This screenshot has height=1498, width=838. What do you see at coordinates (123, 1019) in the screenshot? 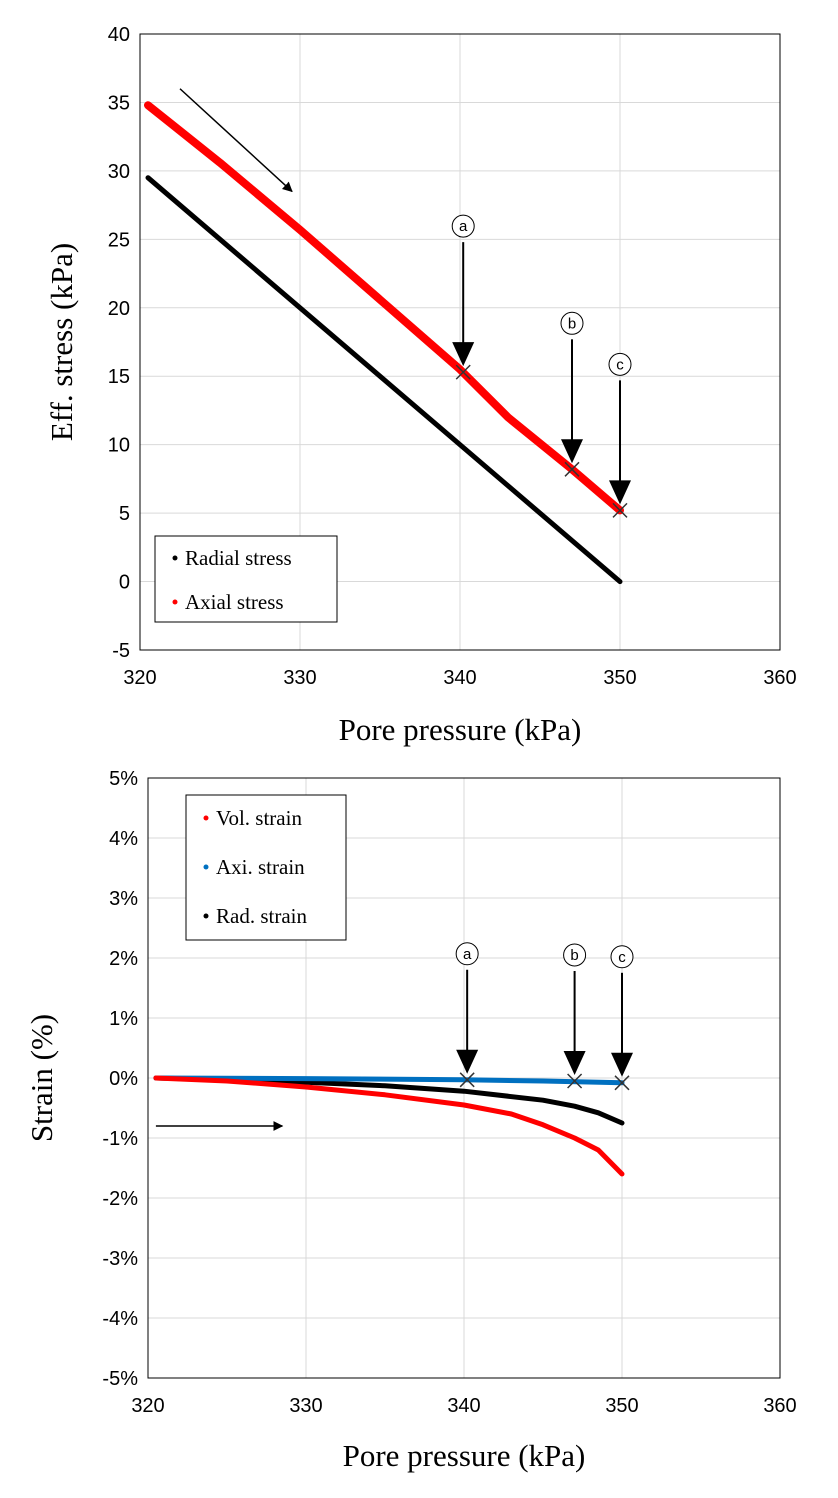
I see `y-tick-label: 1%` at bounding box center [123, 1019].